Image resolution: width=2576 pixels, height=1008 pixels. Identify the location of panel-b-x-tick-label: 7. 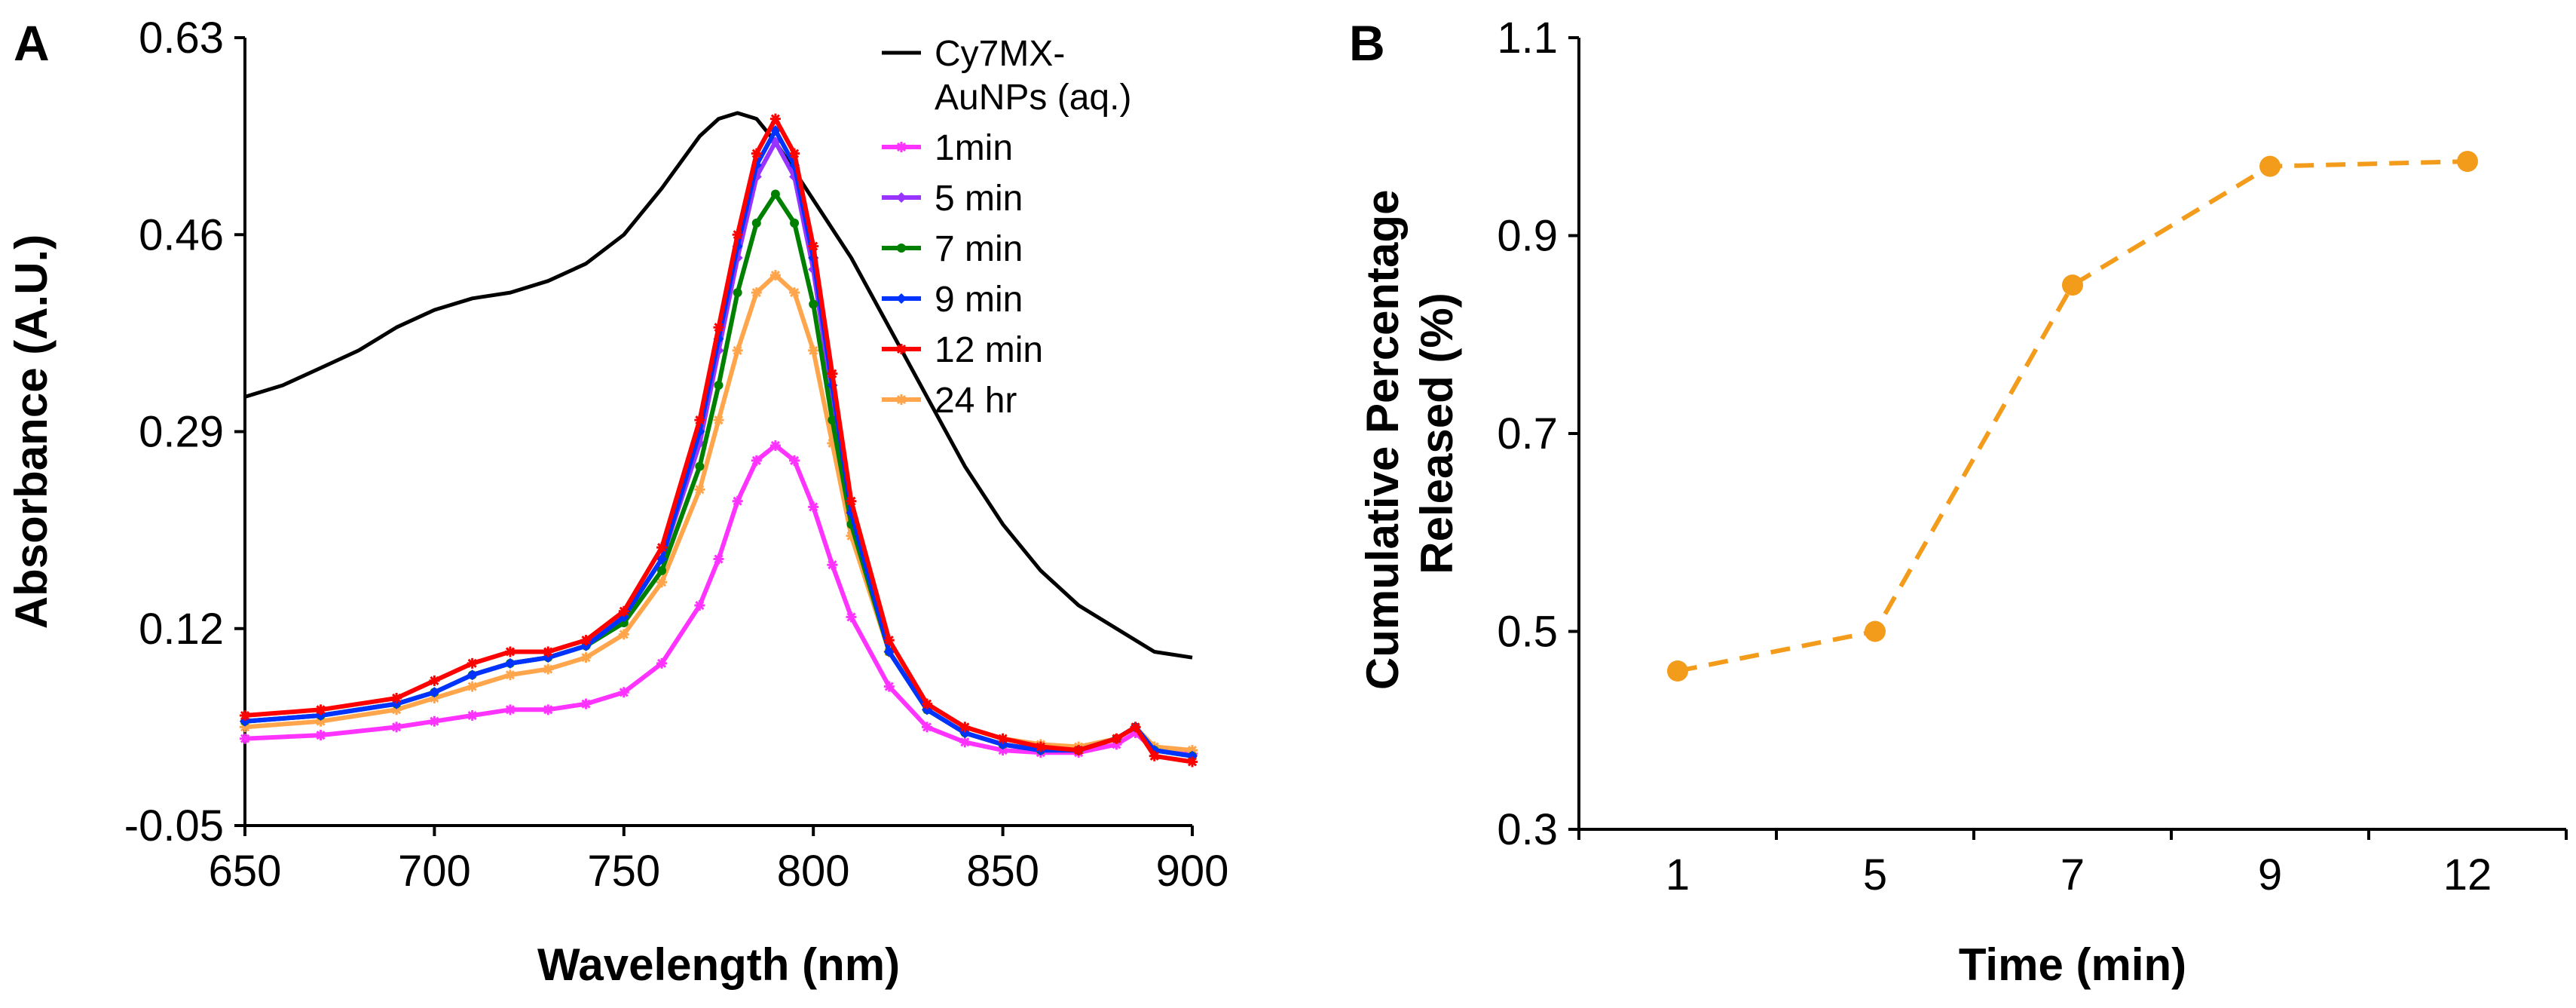
(2072, 874).